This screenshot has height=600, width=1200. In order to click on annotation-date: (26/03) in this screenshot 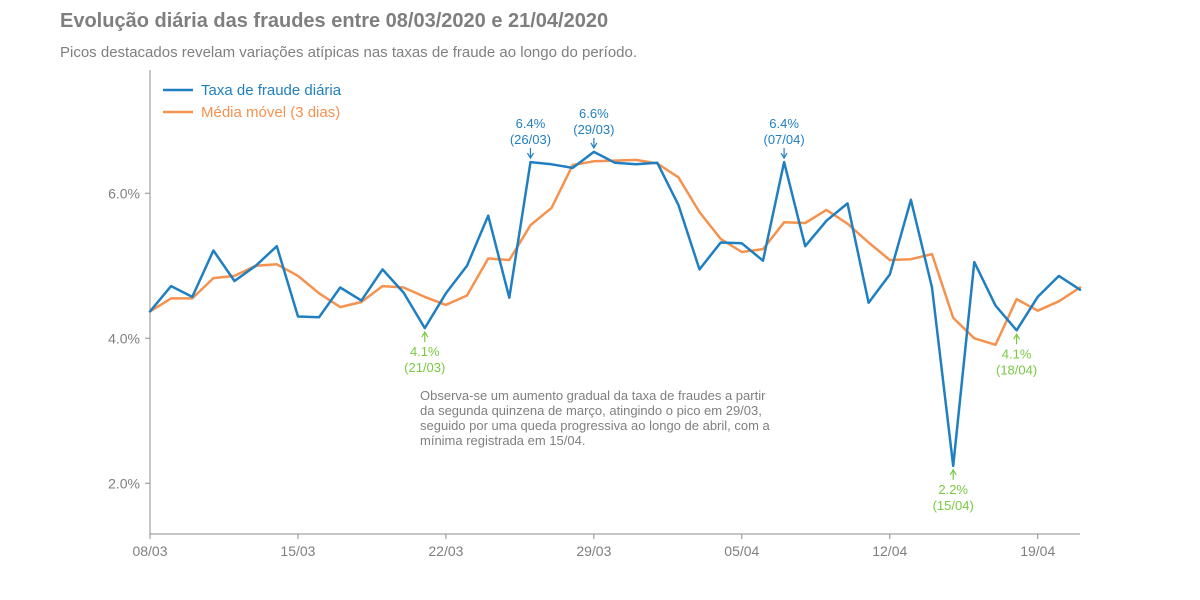, I will do `click(530, 139)`.